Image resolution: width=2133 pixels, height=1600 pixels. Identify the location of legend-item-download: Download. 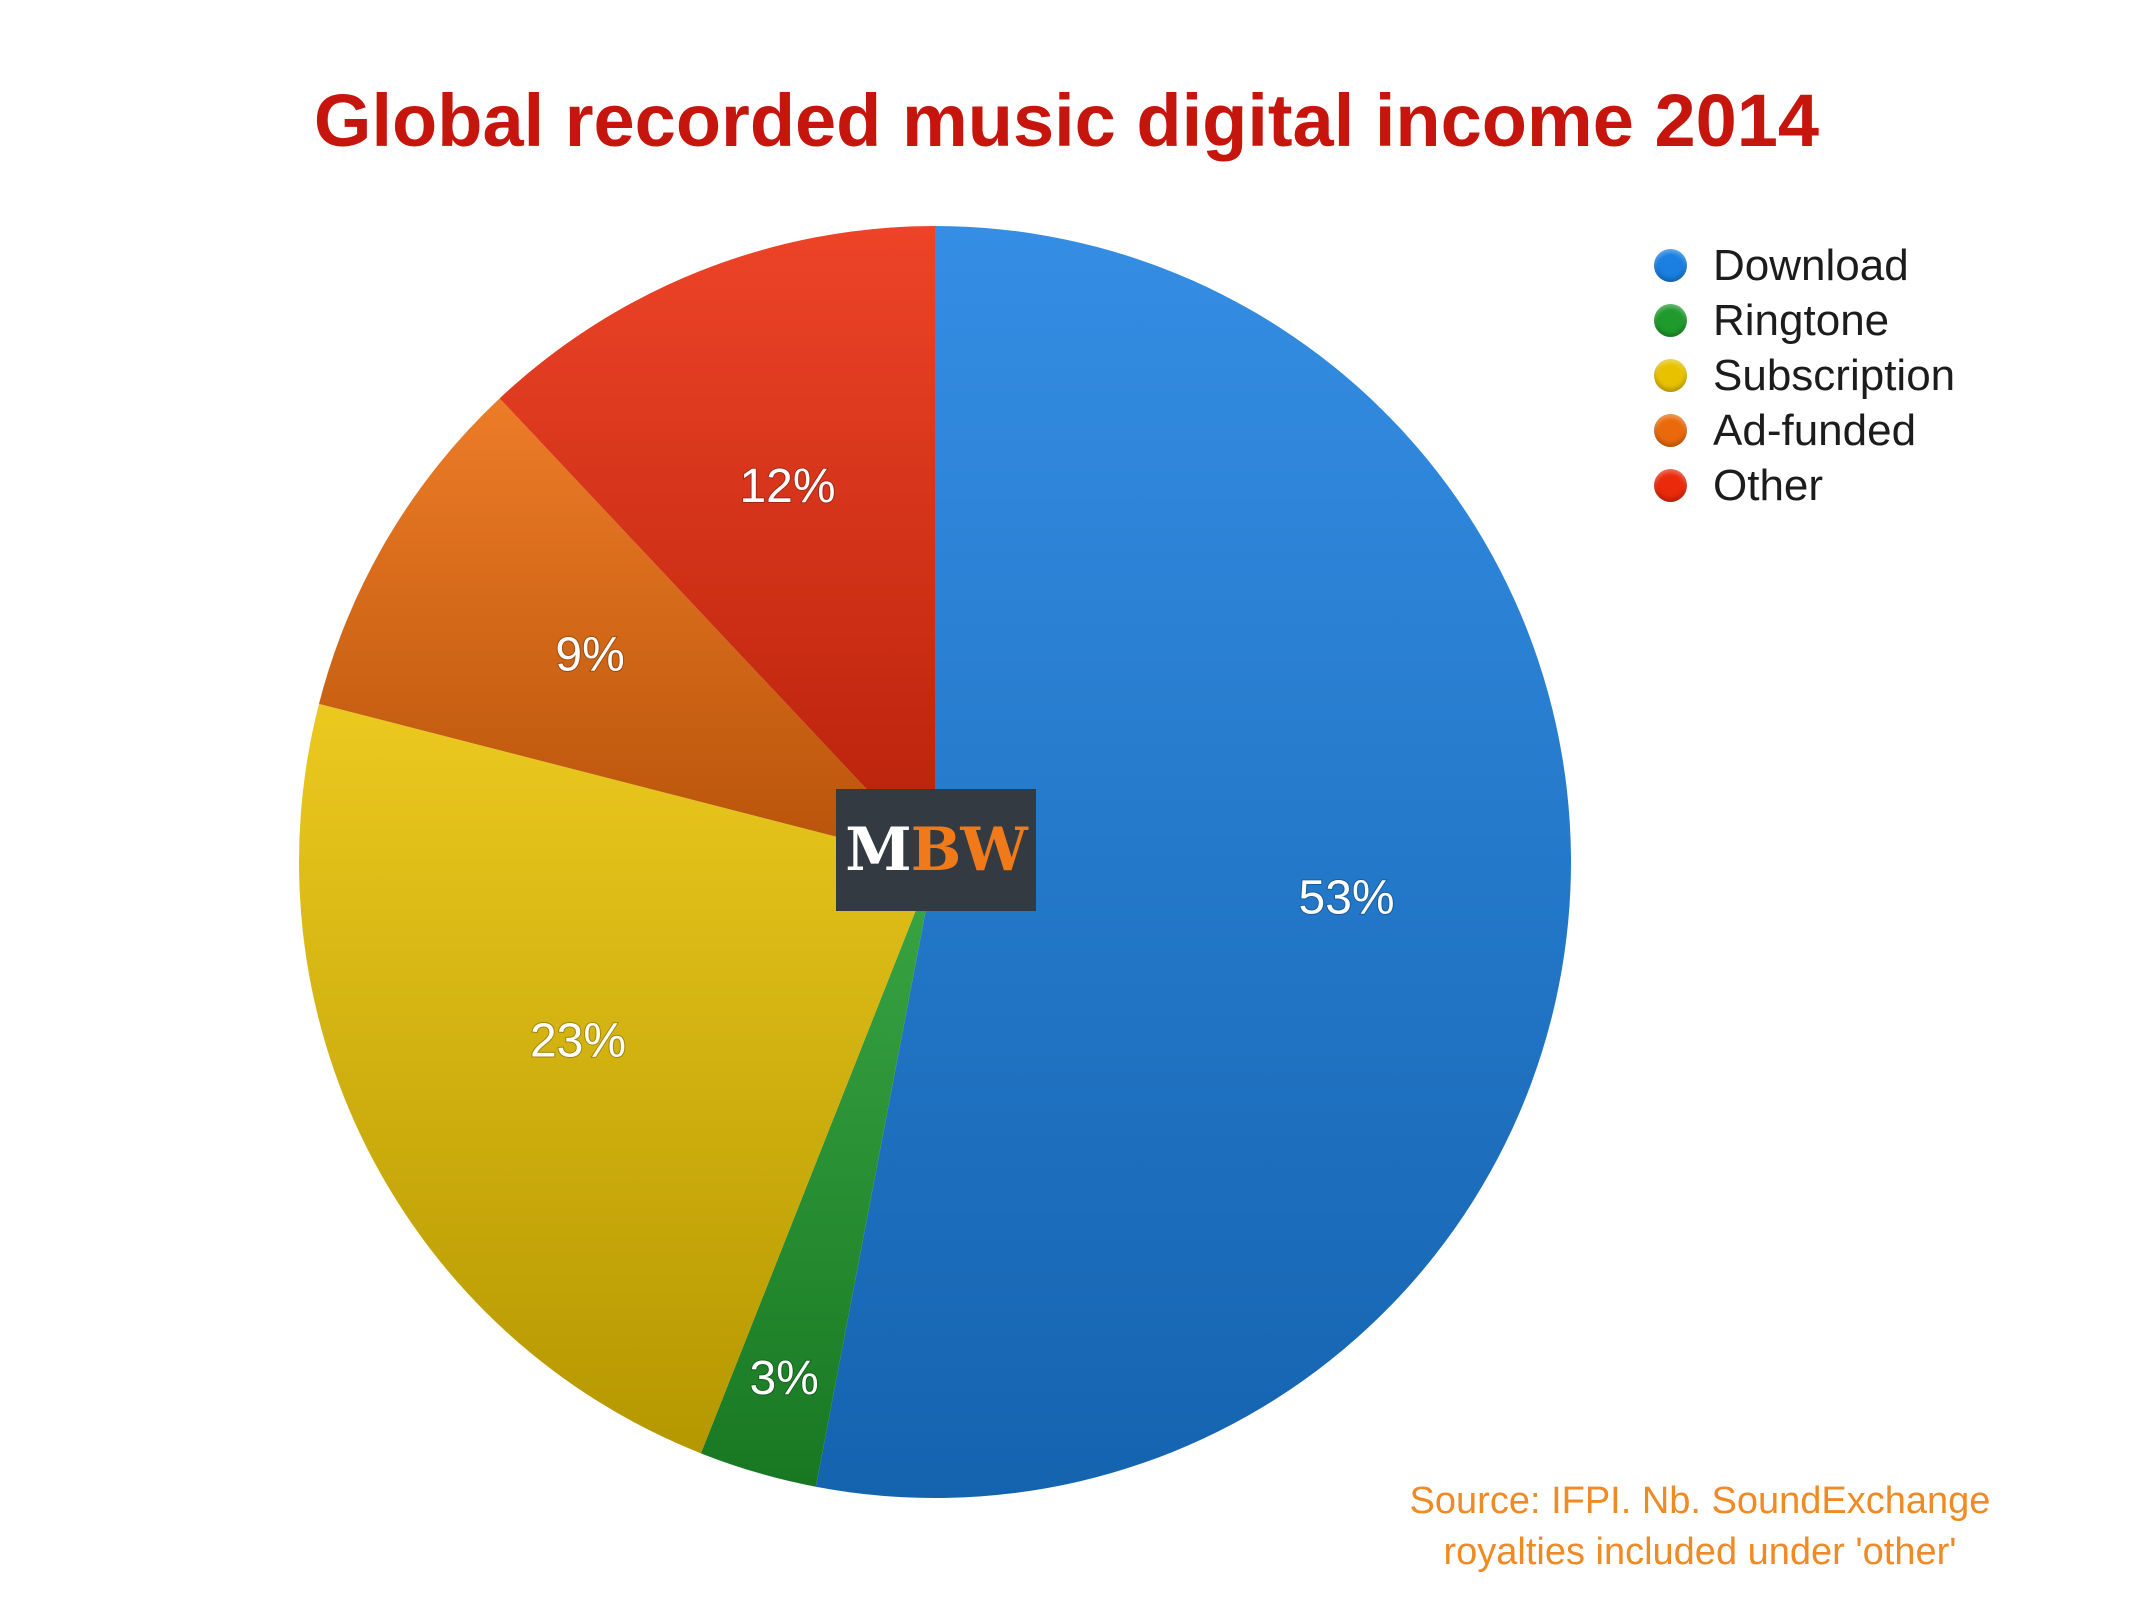
(1804, 265).